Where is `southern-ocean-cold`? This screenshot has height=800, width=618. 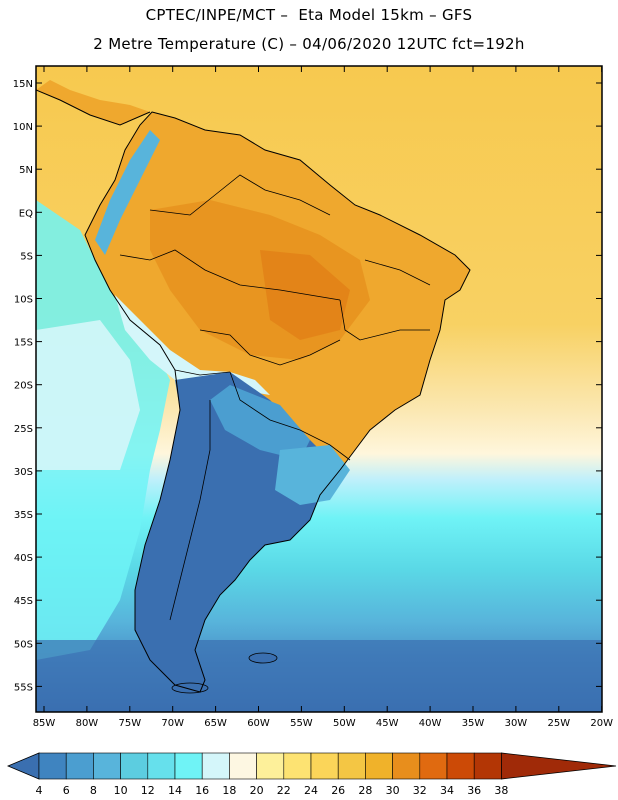
southern-ocean-cold is located at coordinates (319, 676).